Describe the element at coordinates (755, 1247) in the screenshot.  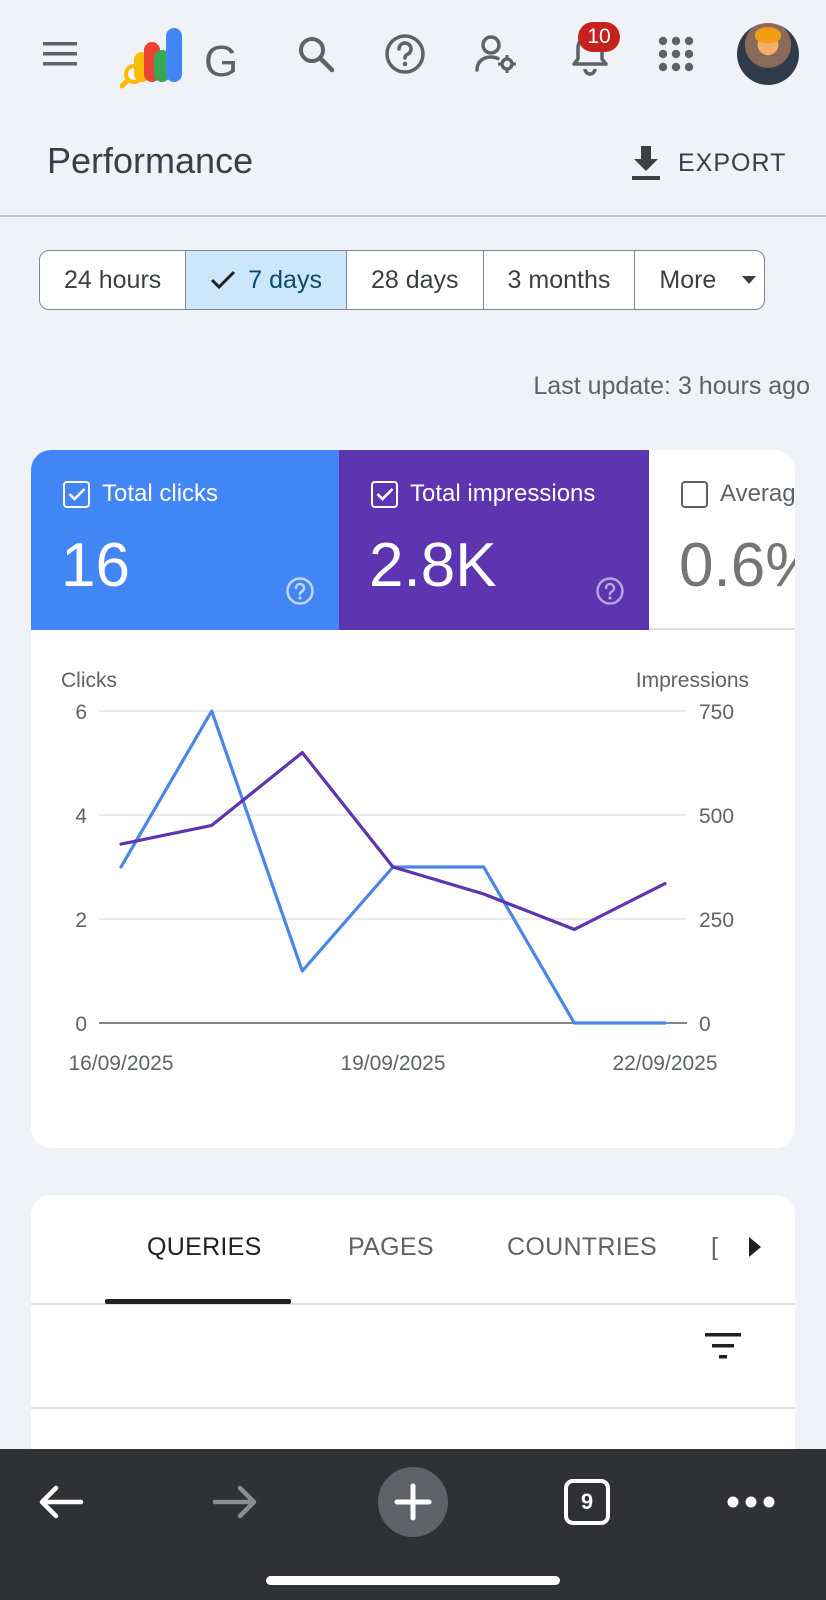
I see `chevron-right-icon` at that location.